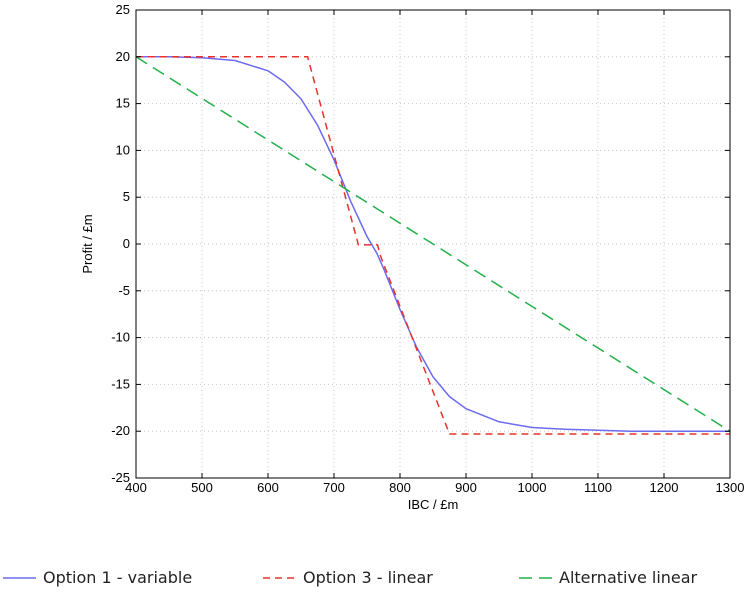  What do you see at coordinates (628, 577) in the screenshot?
I see `legend-label-3: Alternative linear` at bounding box center [628, 577].